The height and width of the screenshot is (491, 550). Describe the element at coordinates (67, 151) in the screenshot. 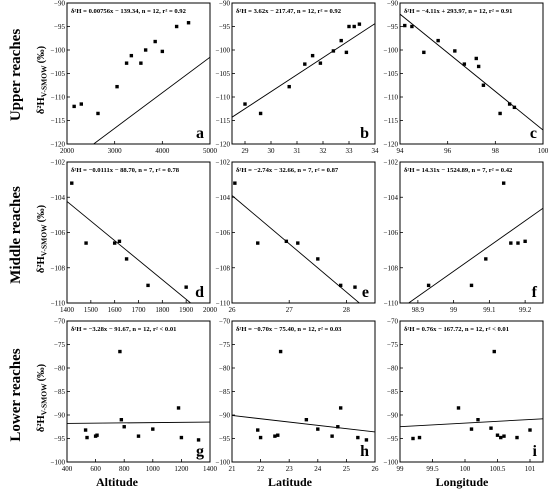

I see `x-tick-label: 2000` at that location.